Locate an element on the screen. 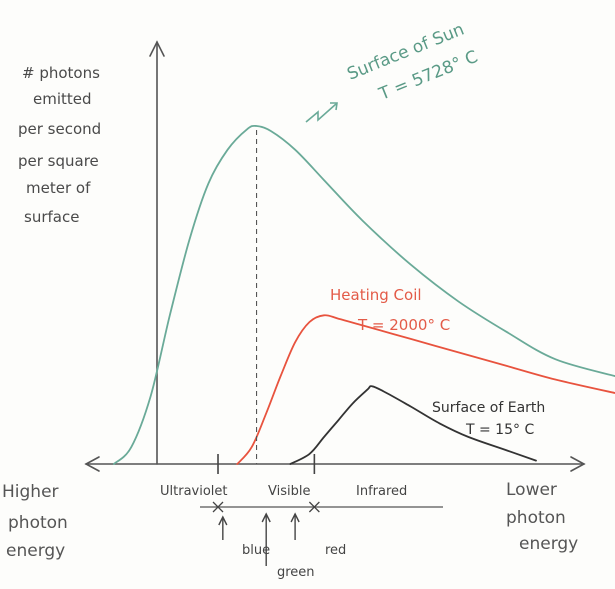 The width and height of the screenshot is (615, 589). marker-arrowhead-blue is located at coordinates (223, 520).